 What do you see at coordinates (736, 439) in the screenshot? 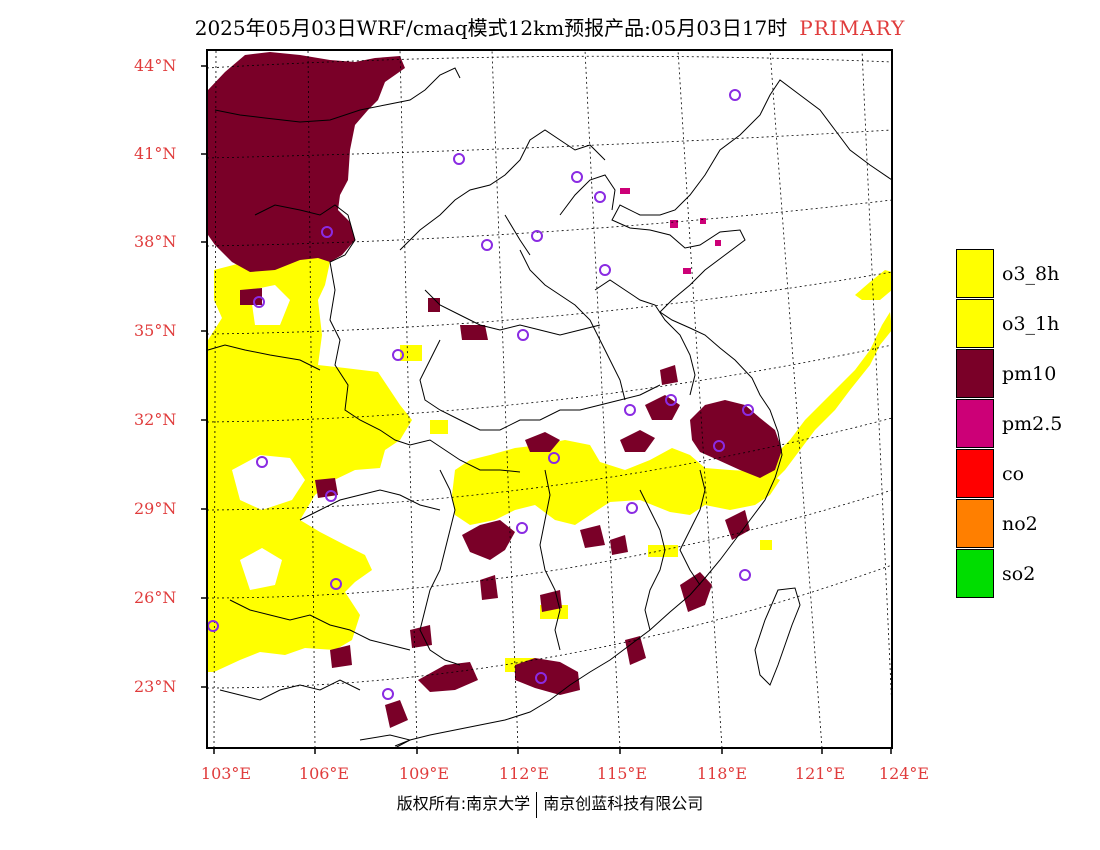
I see `pm10-region-yangtze-delta` at bounding box center [736, 439].